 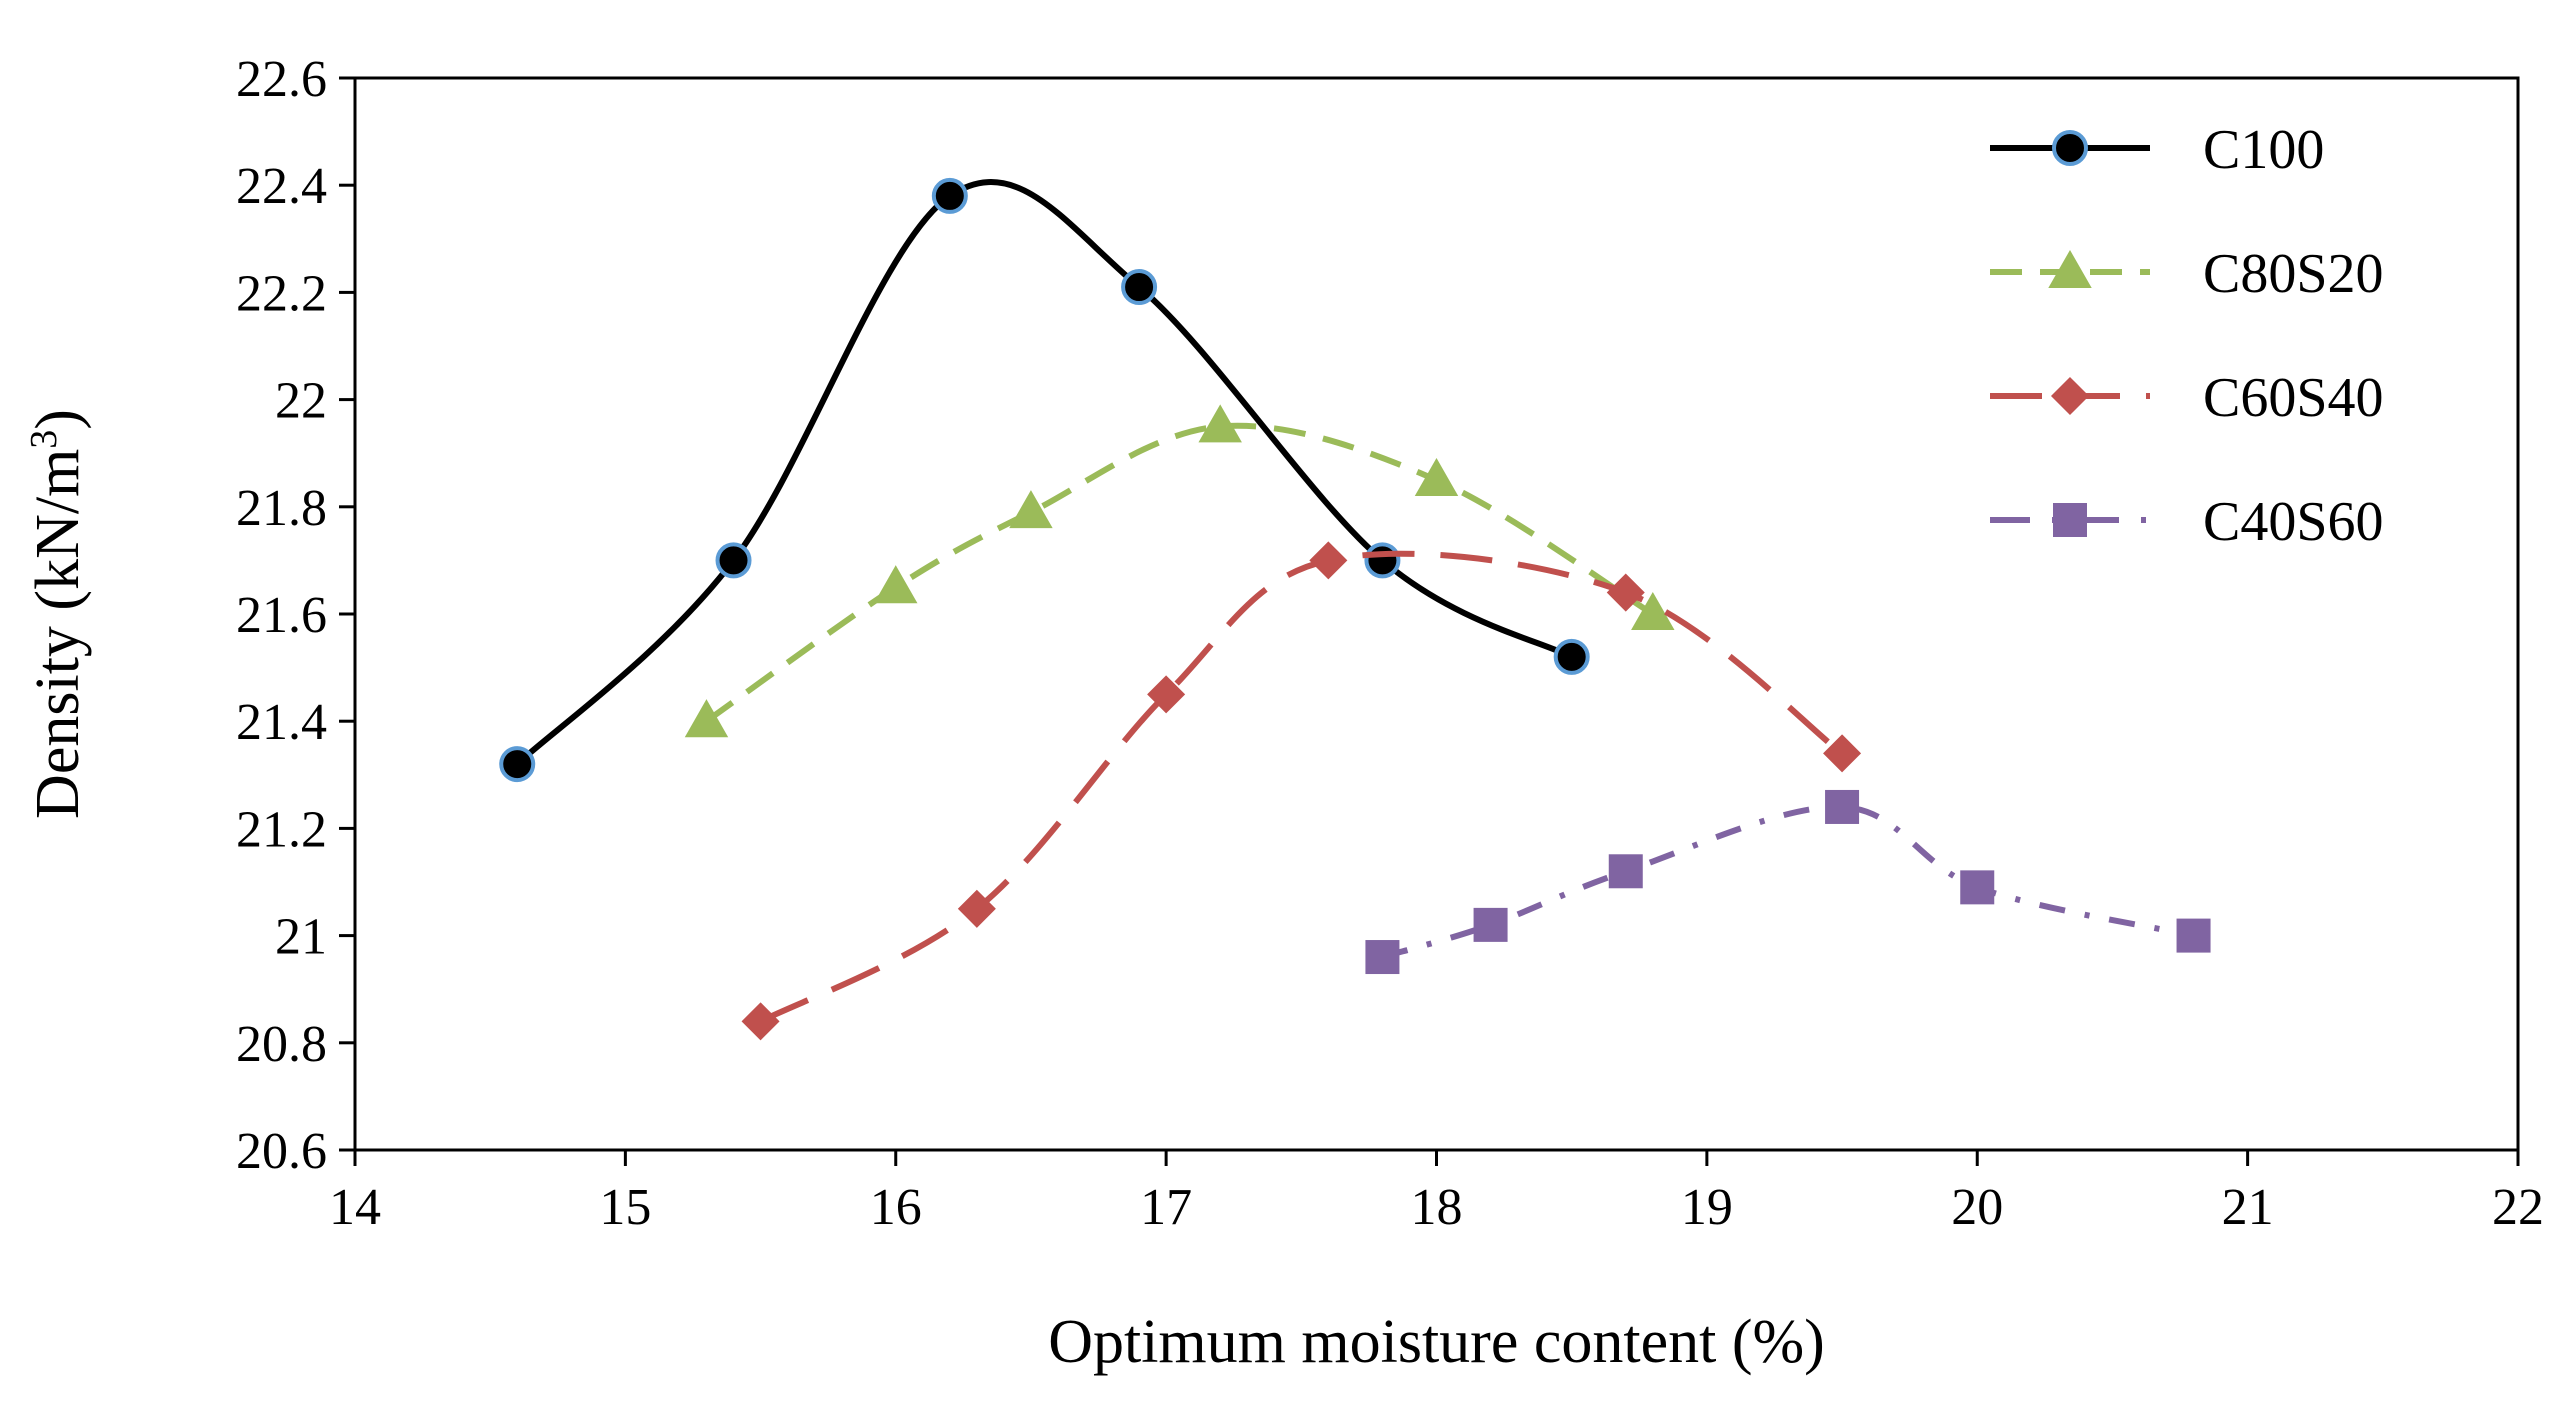 What do you see at coordinates (355, 1207) in the screenshot?
I see `x-tick-label: 14` at bounding box center [355, 1207].